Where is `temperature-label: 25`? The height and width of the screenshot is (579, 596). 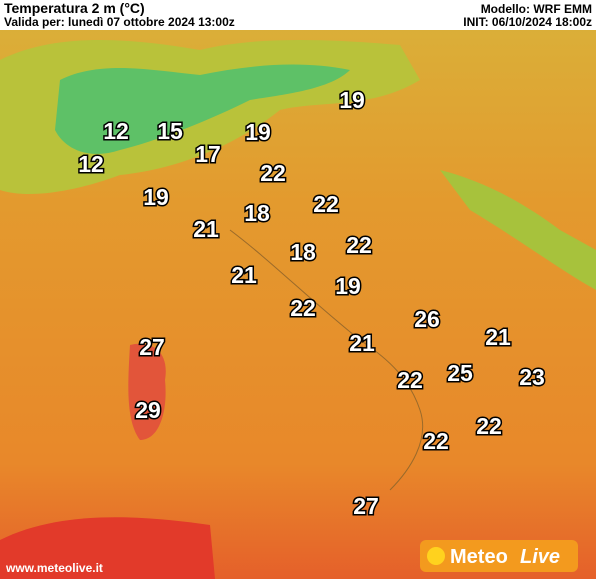
temperature-label: 25 is located at coordinates (460, 373).